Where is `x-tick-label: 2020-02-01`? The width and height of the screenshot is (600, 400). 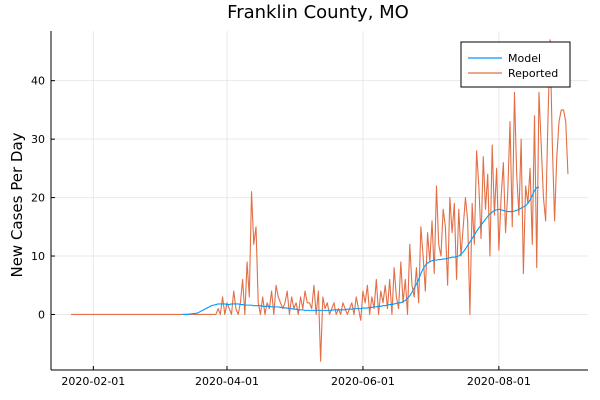
x-tick-label: 2020-02-01 is located at coordinates (93, 381).